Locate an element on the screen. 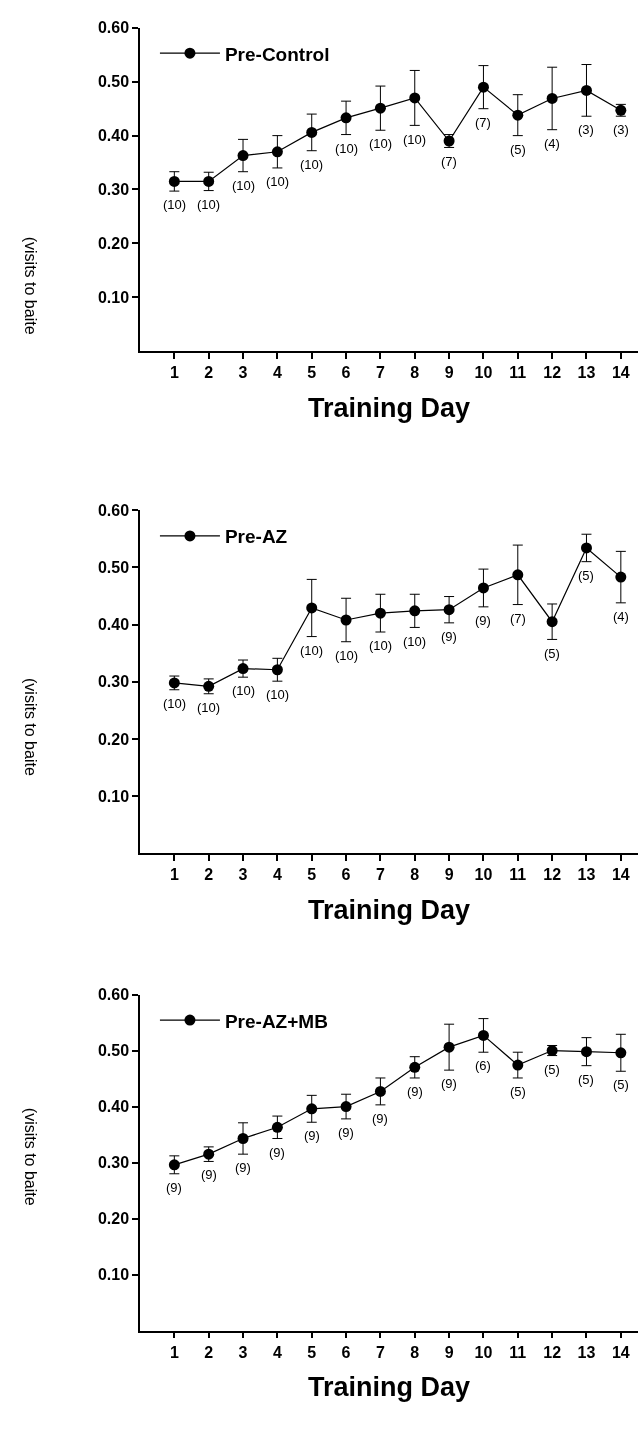 This screenshot has height=1445, width=642. y-tick-label: 0.60 is located at coordinates (113, 28).